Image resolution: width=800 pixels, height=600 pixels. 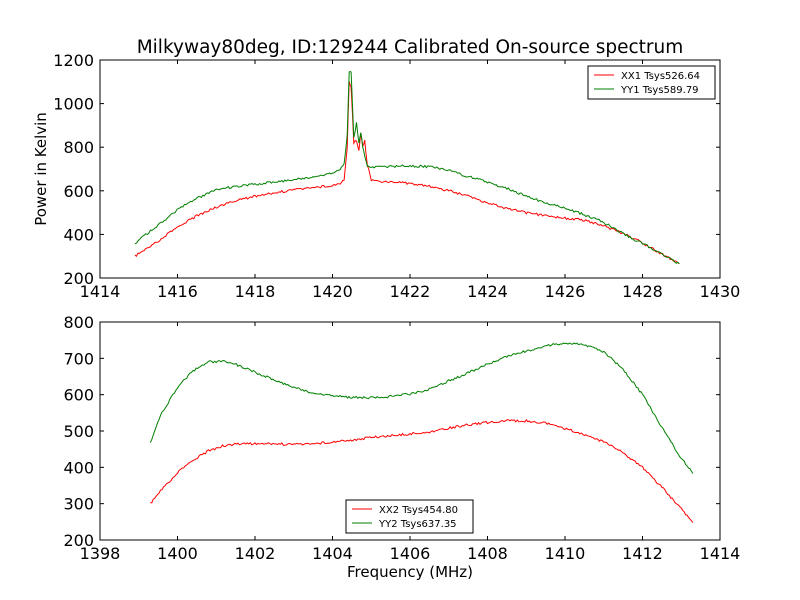 What do you see at coordinates (642, 291) in the screenshot?
I see `x-tick-label: 1428` at bounding box center [642, 291].